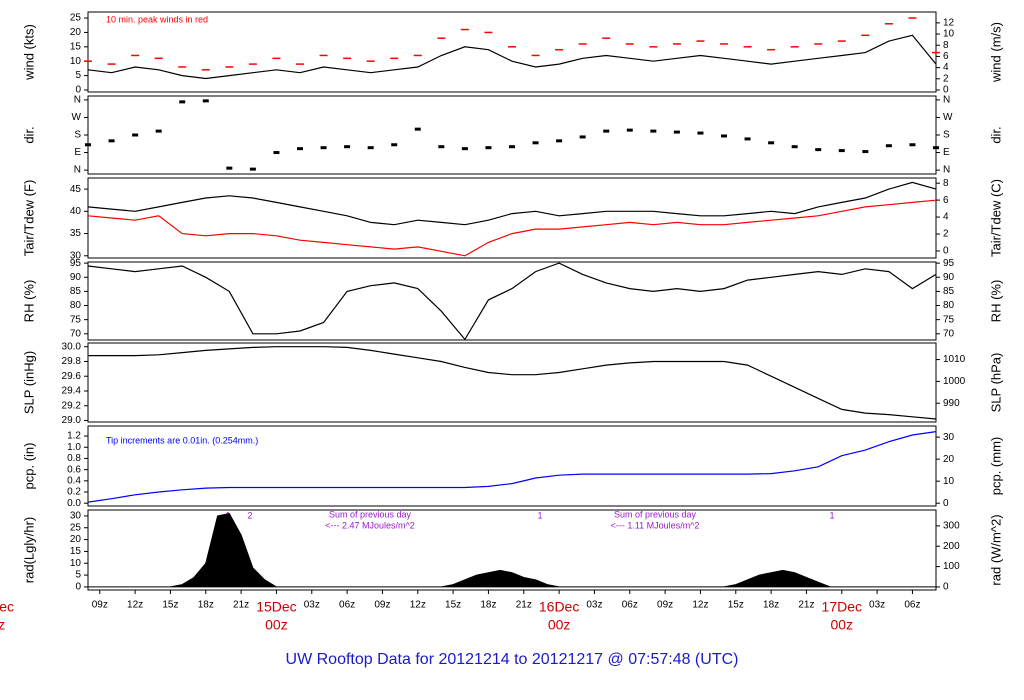 The width and height of the screenshot is (1024, 700). Describe the element at coordinates (74, 503) in the screenshot. I see `y-tick-label: 0.0` at that location.